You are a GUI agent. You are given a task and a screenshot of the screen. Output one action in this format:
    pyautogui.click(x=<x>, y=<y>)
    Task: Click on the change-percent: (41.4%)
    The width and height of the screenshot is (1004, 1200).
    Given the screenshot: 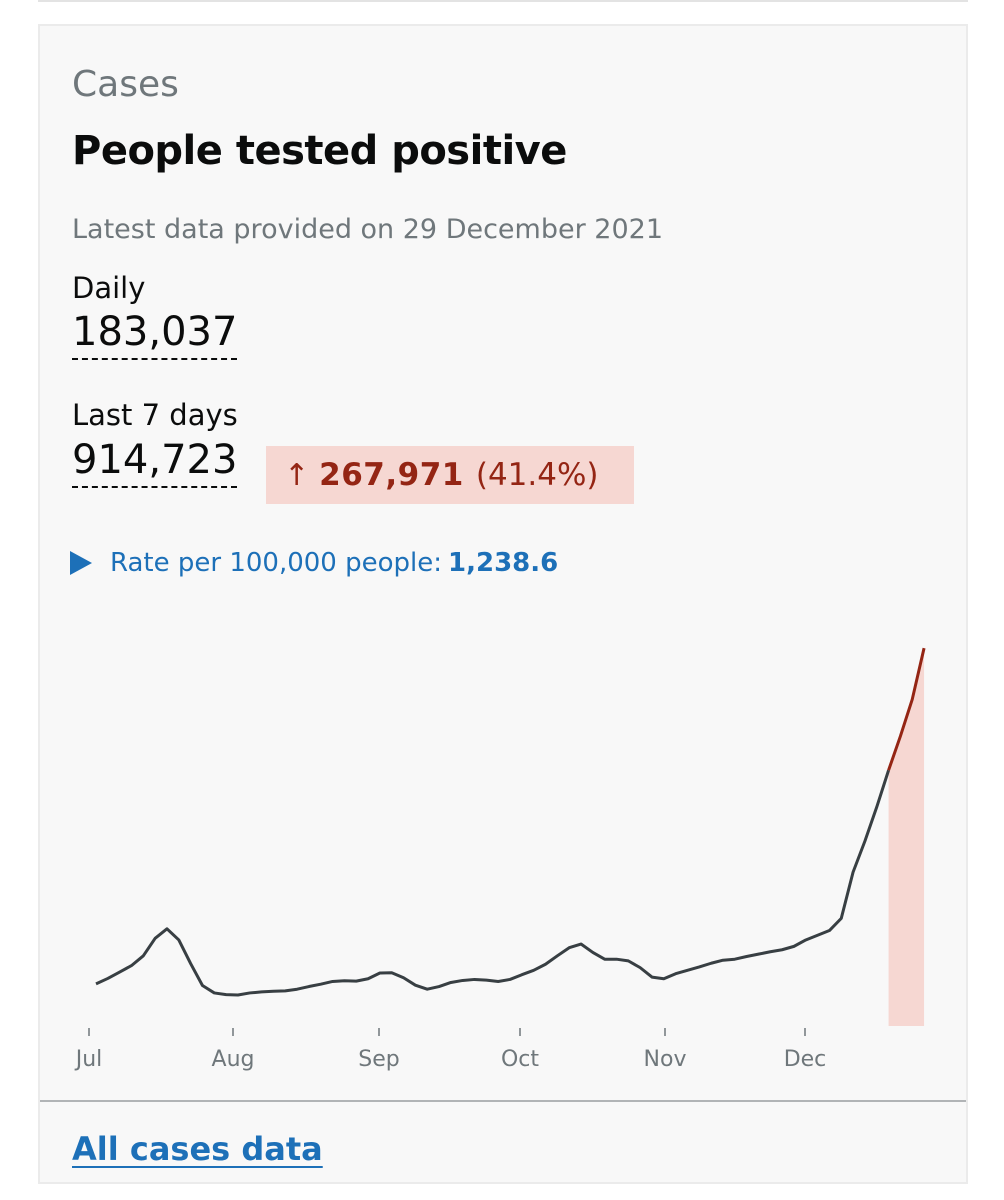 What is the action you would take?
    pyautogui.click(x=537, y=475)
    